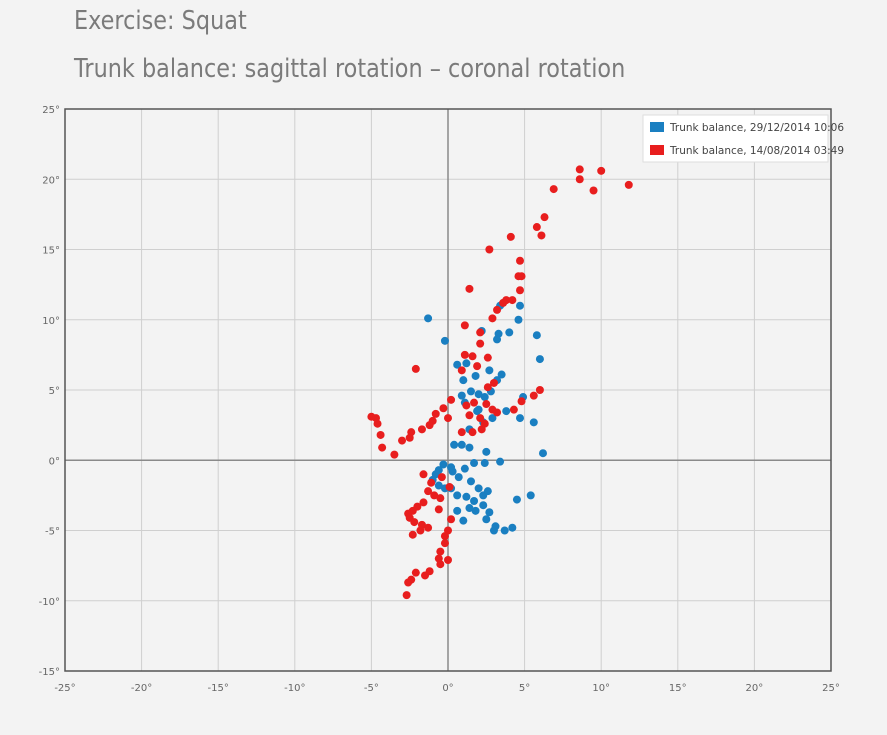 The width and height of the screenshot is (887, 735). Describe the element at coordinates (657, 127) in the screenshot. I see `legend-swatch` at that location.